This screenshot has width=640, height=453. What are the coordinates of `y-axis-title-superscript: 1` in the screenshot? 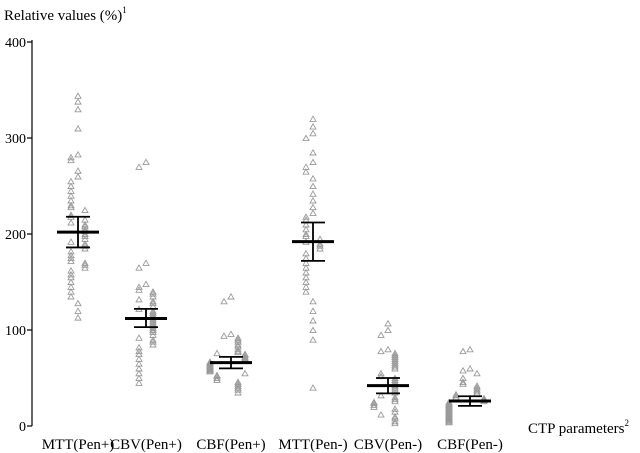 It's located at (124, 10).